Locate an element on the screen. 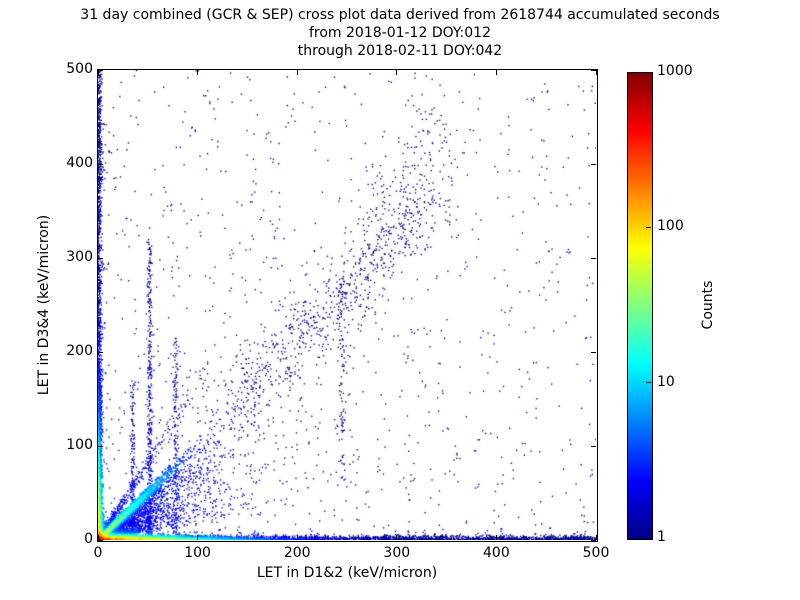 The width and height of the screenshot is (800, 600). y-tick-label: 300 is located at coordinates (79, 257).